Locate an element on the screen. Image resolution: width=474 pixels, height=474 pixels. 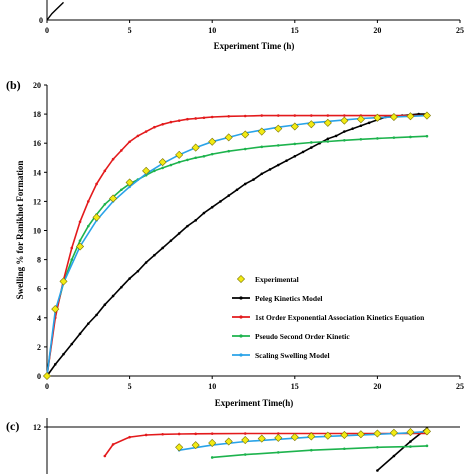
panel-c: (c) 12 is located at coordinates (233, 446).